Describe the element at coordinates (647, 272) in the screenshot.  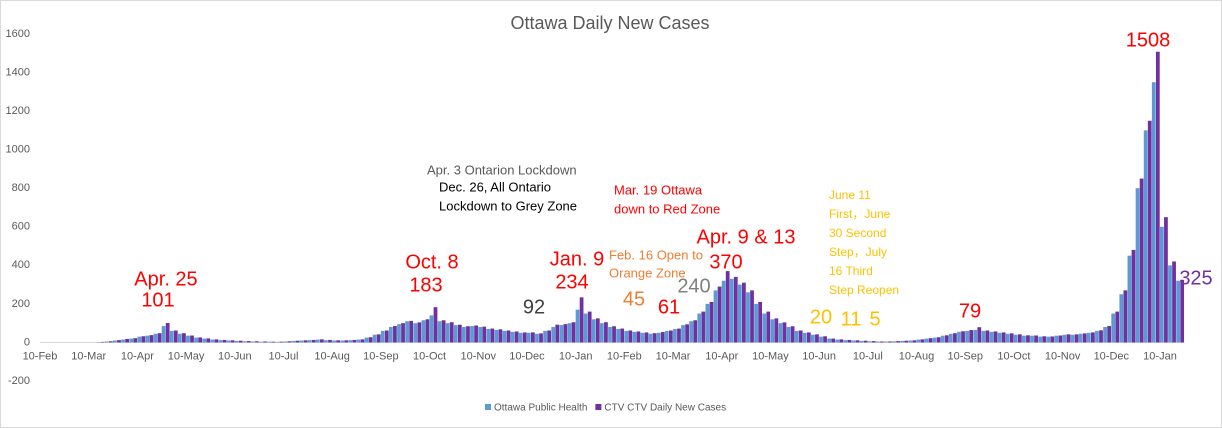
I see `annotation: Orange Zone` at that location.